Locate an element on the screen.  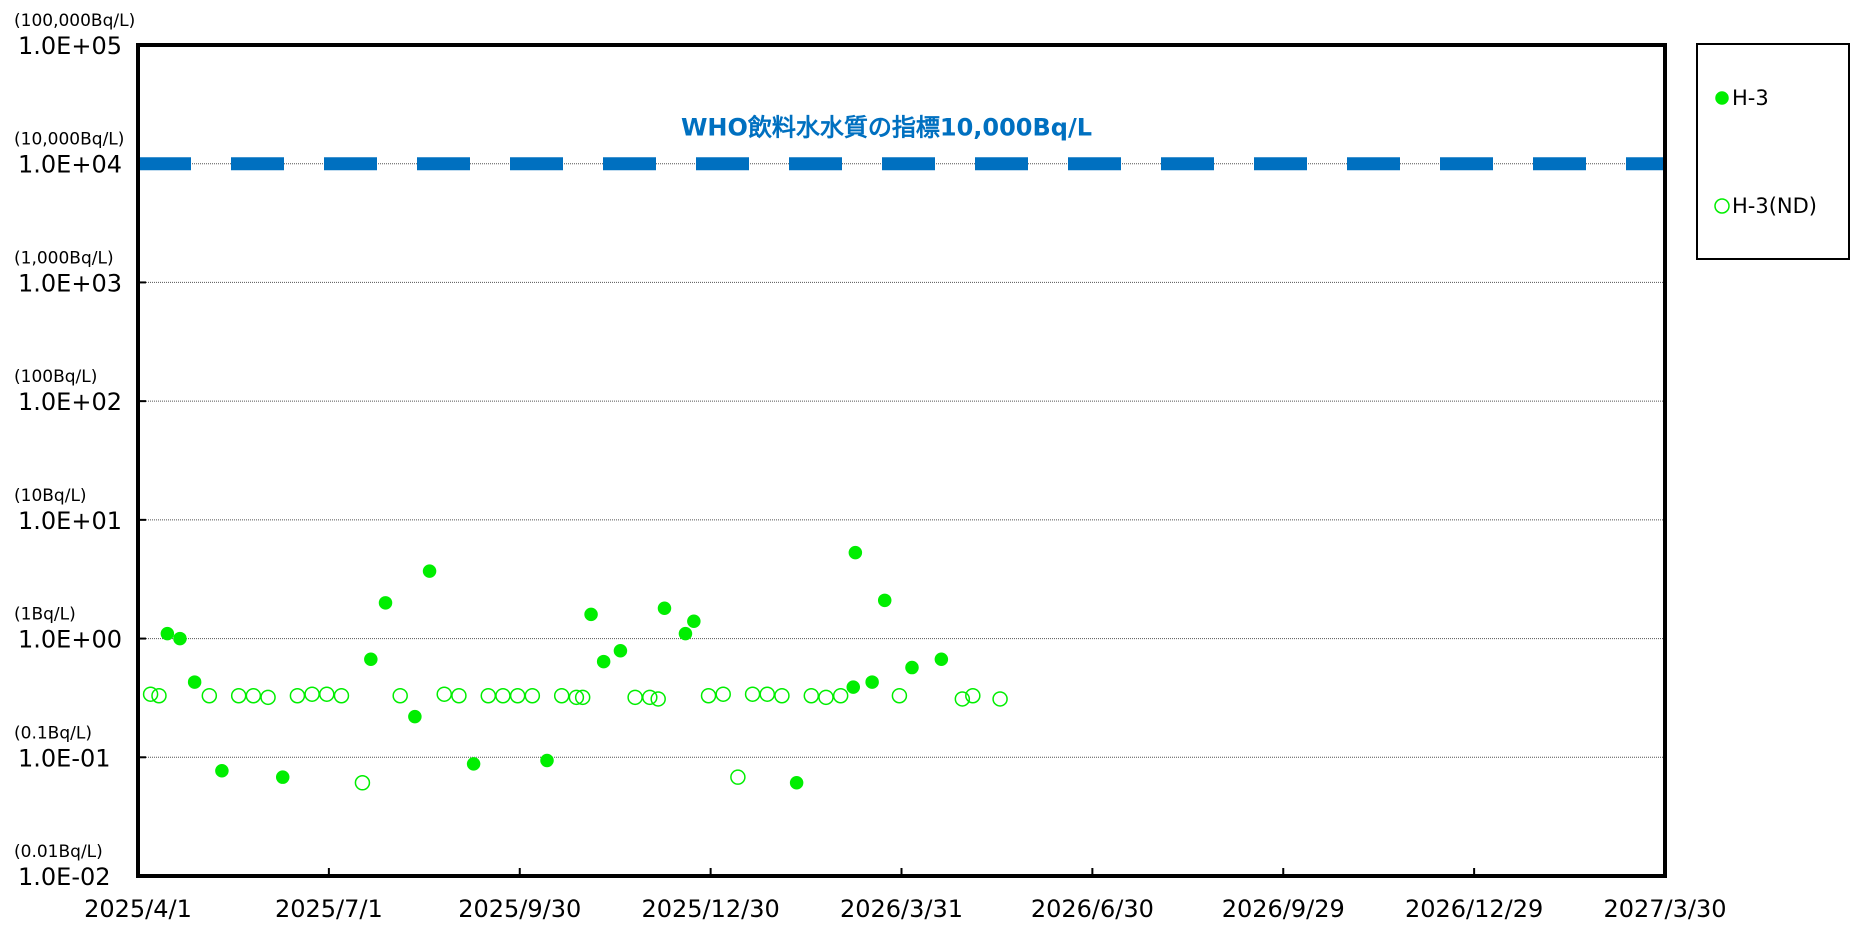
y-tick-label: 1.0E+03 is located at coordinates (70, 283).